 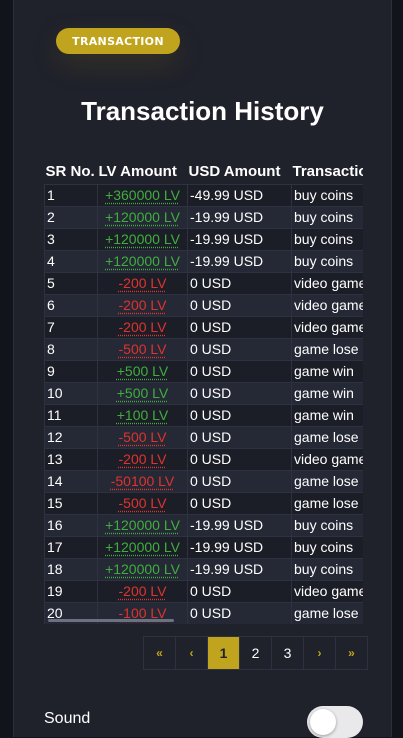 What do you see at coordinates (70, 172) in the screenshot?
I see `header-sr-no: SR No.` at bounding box center [70, 172].